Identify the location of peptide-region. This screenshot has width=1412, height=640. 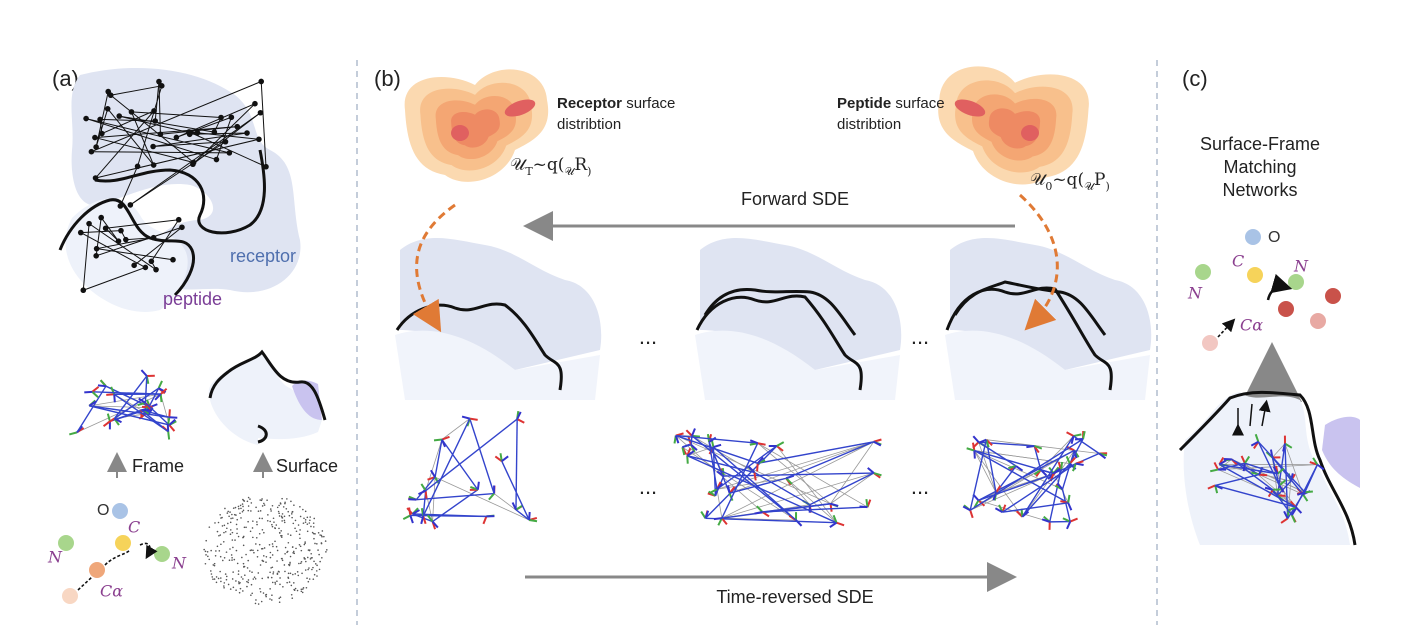
(497, 365).